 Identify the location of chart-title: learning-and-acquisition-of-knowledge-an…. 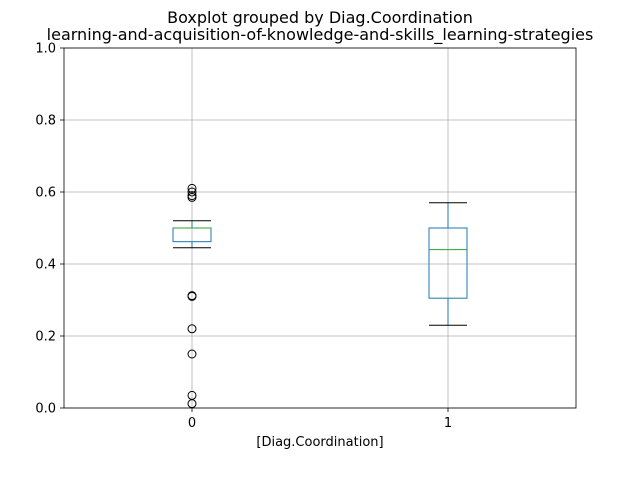
(320, 34).